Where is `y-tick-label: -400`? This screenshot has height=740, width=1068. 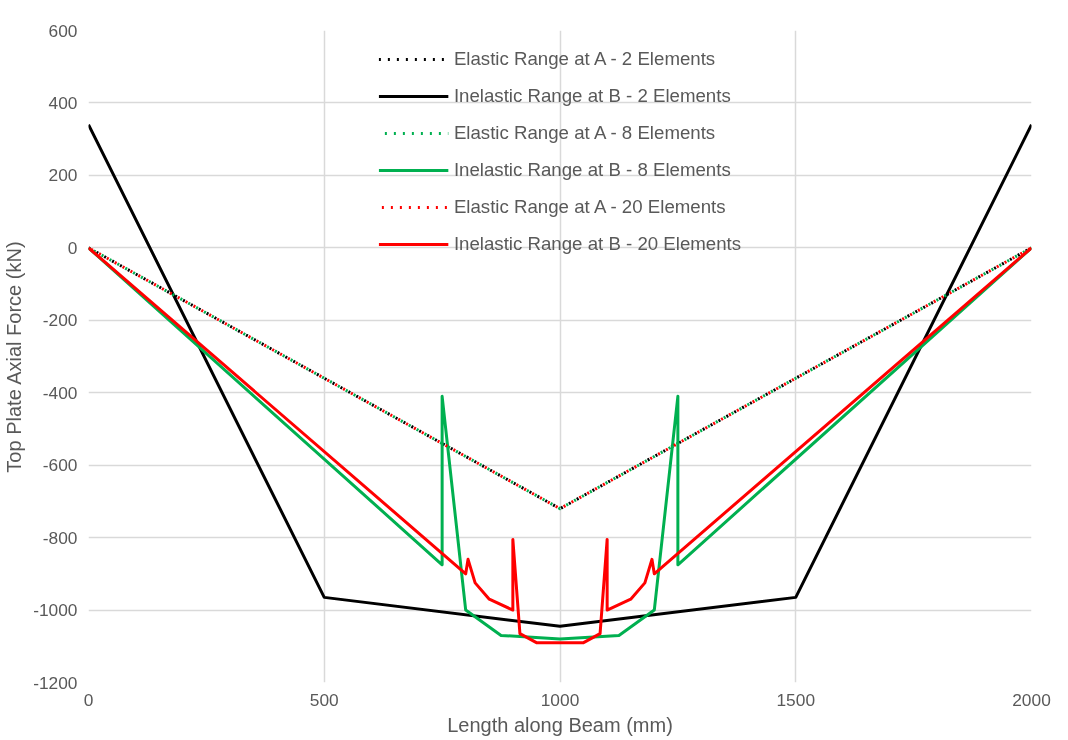 y-tick-label: -400 is located at coordinates (60, 392).